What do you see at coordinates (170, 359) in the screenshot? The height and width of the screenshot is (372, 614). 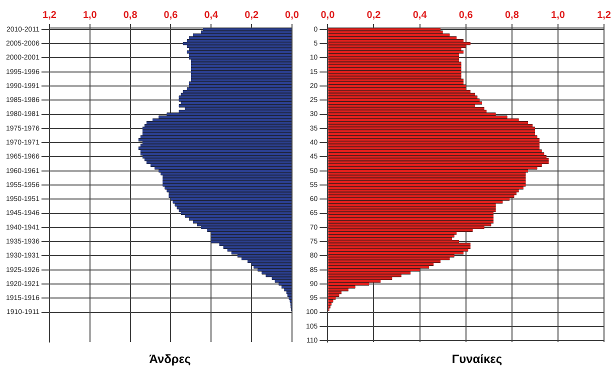 I see `x-axis-title: Άνδρες` at bounding box center [170, 359].